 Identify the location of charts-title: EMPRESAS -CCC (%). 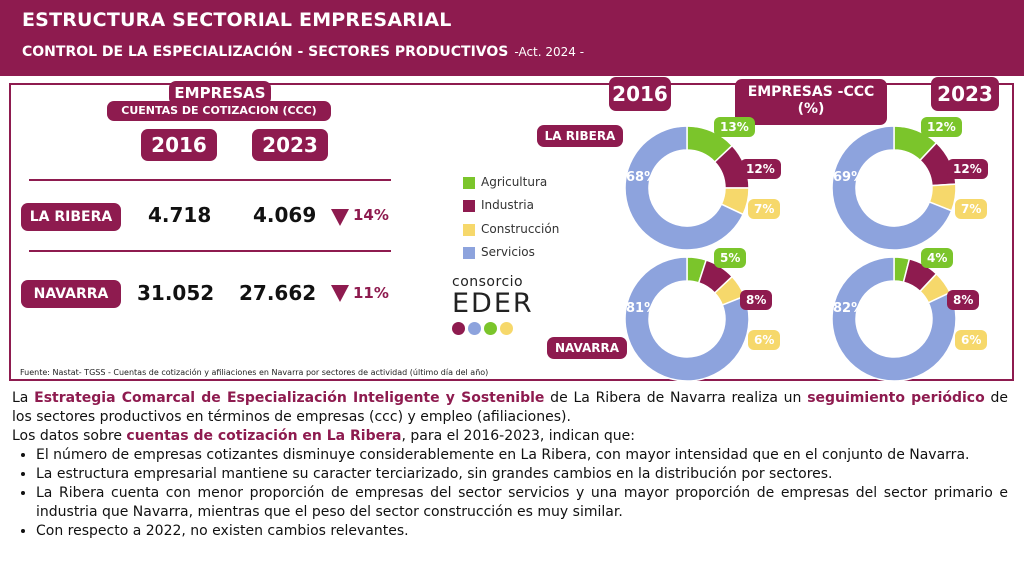
(811, 102).